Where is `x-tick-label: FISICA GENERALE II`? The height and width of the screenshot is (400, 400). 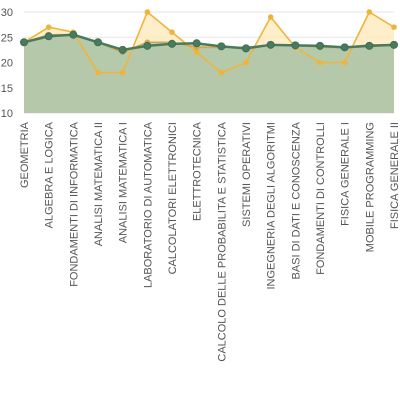 x-tick-label: FISICA GENERALE II is located at coordinates (394, 175).